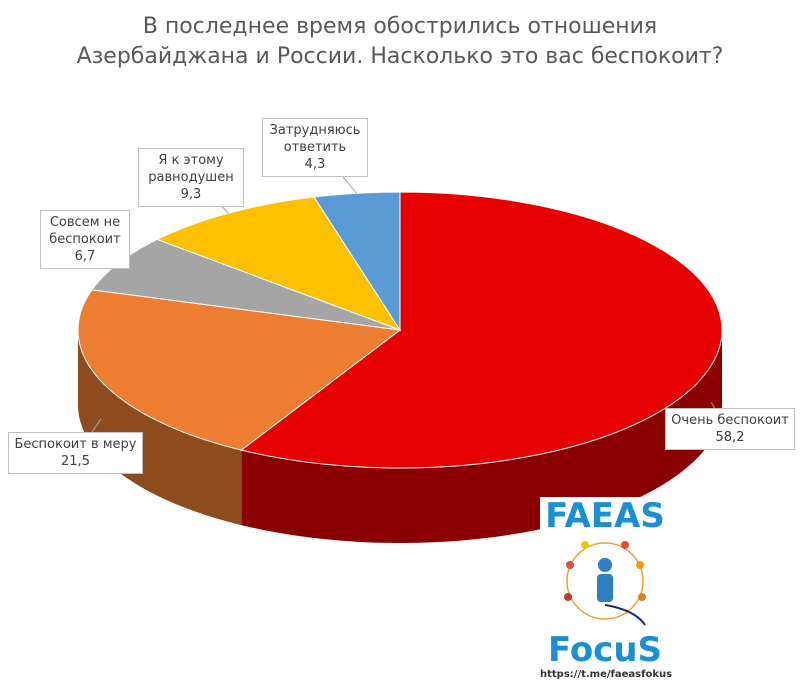 The height and width of the screenshot is (697, 800). I want to click on data-label: Совсем не беспокоит 6,7, so click(85, 239).